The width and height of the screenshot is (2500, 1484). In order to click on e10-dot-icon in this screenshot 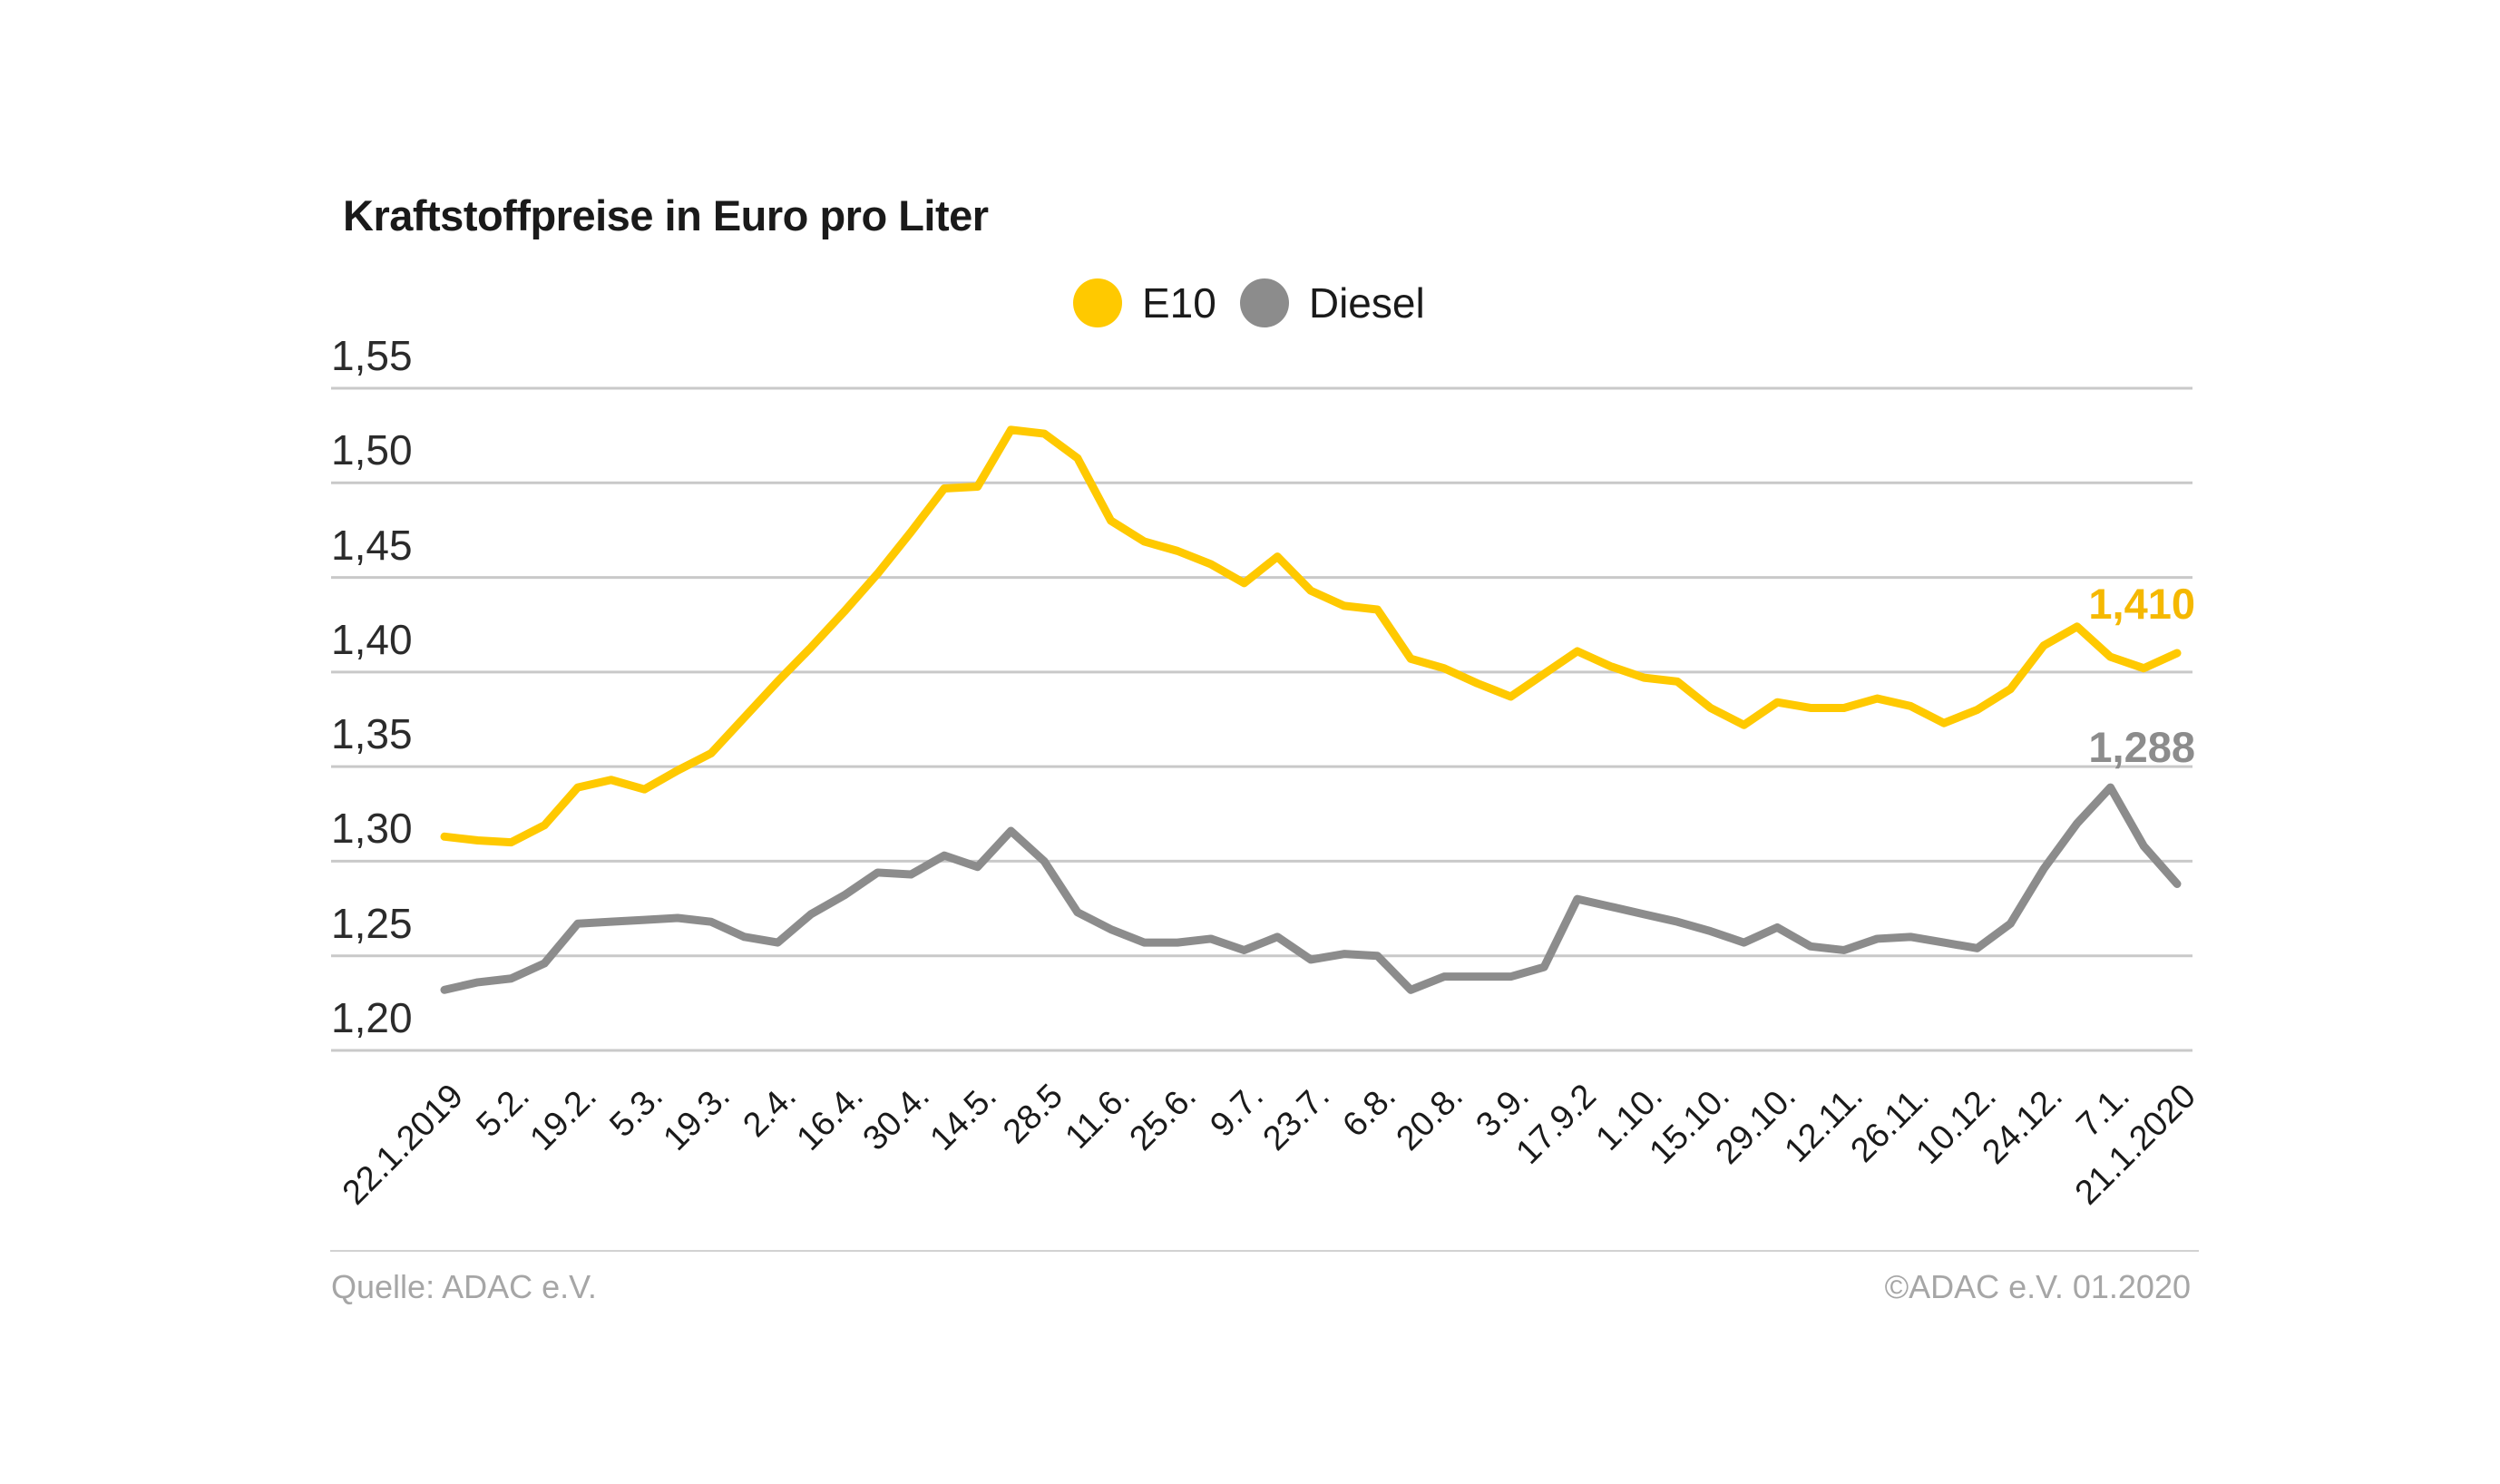, I will do `click(1097, 302)`.